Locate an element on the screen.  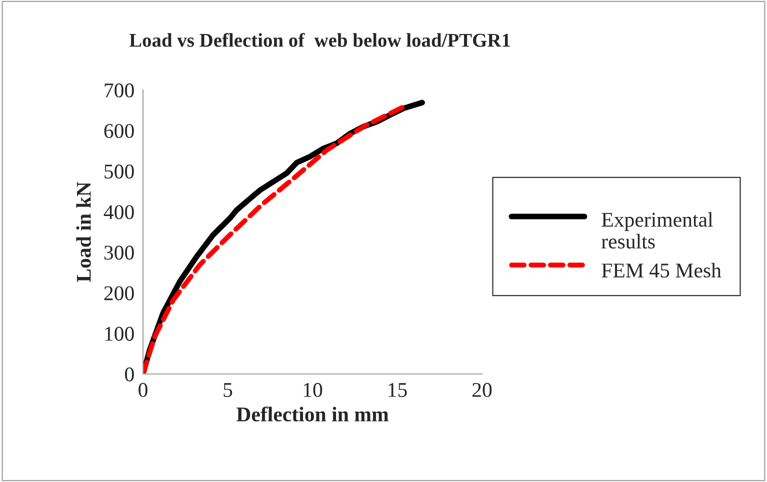
y-tick-label: 400 is located at coordinates (119, 212).